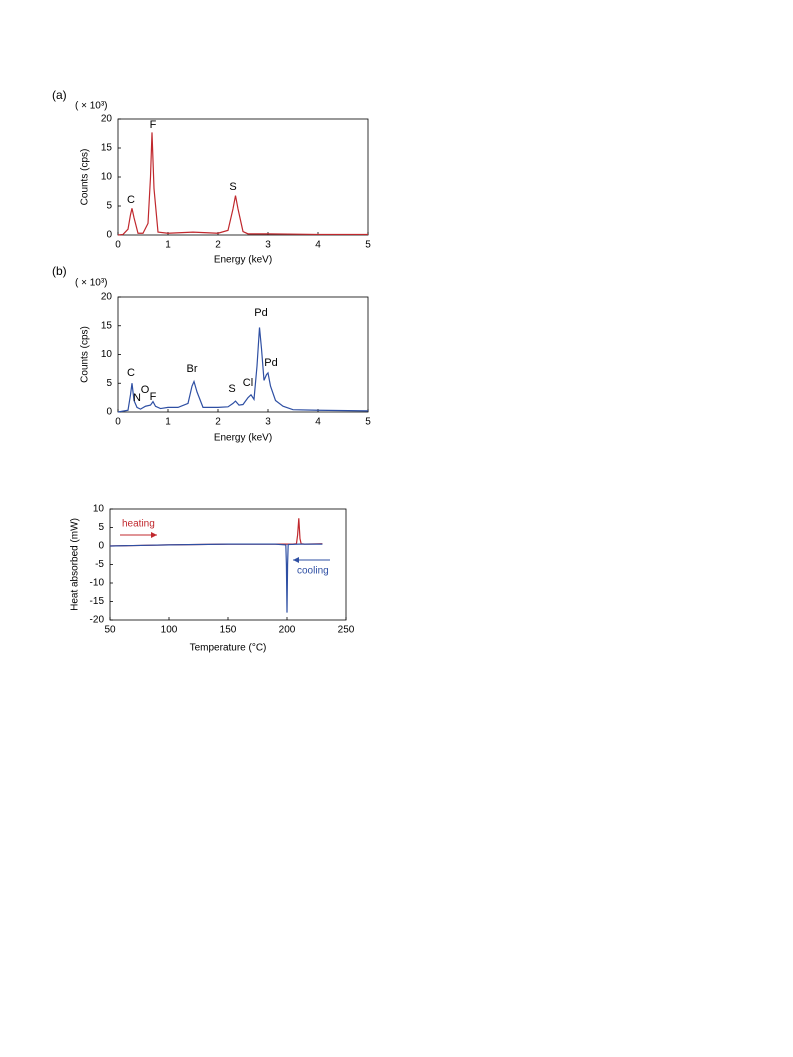 This screenshot has height=1057, width=793. Describe the element at coordinates (59, 95) in the screenshot. I see `panel-label: (a)` at that location.